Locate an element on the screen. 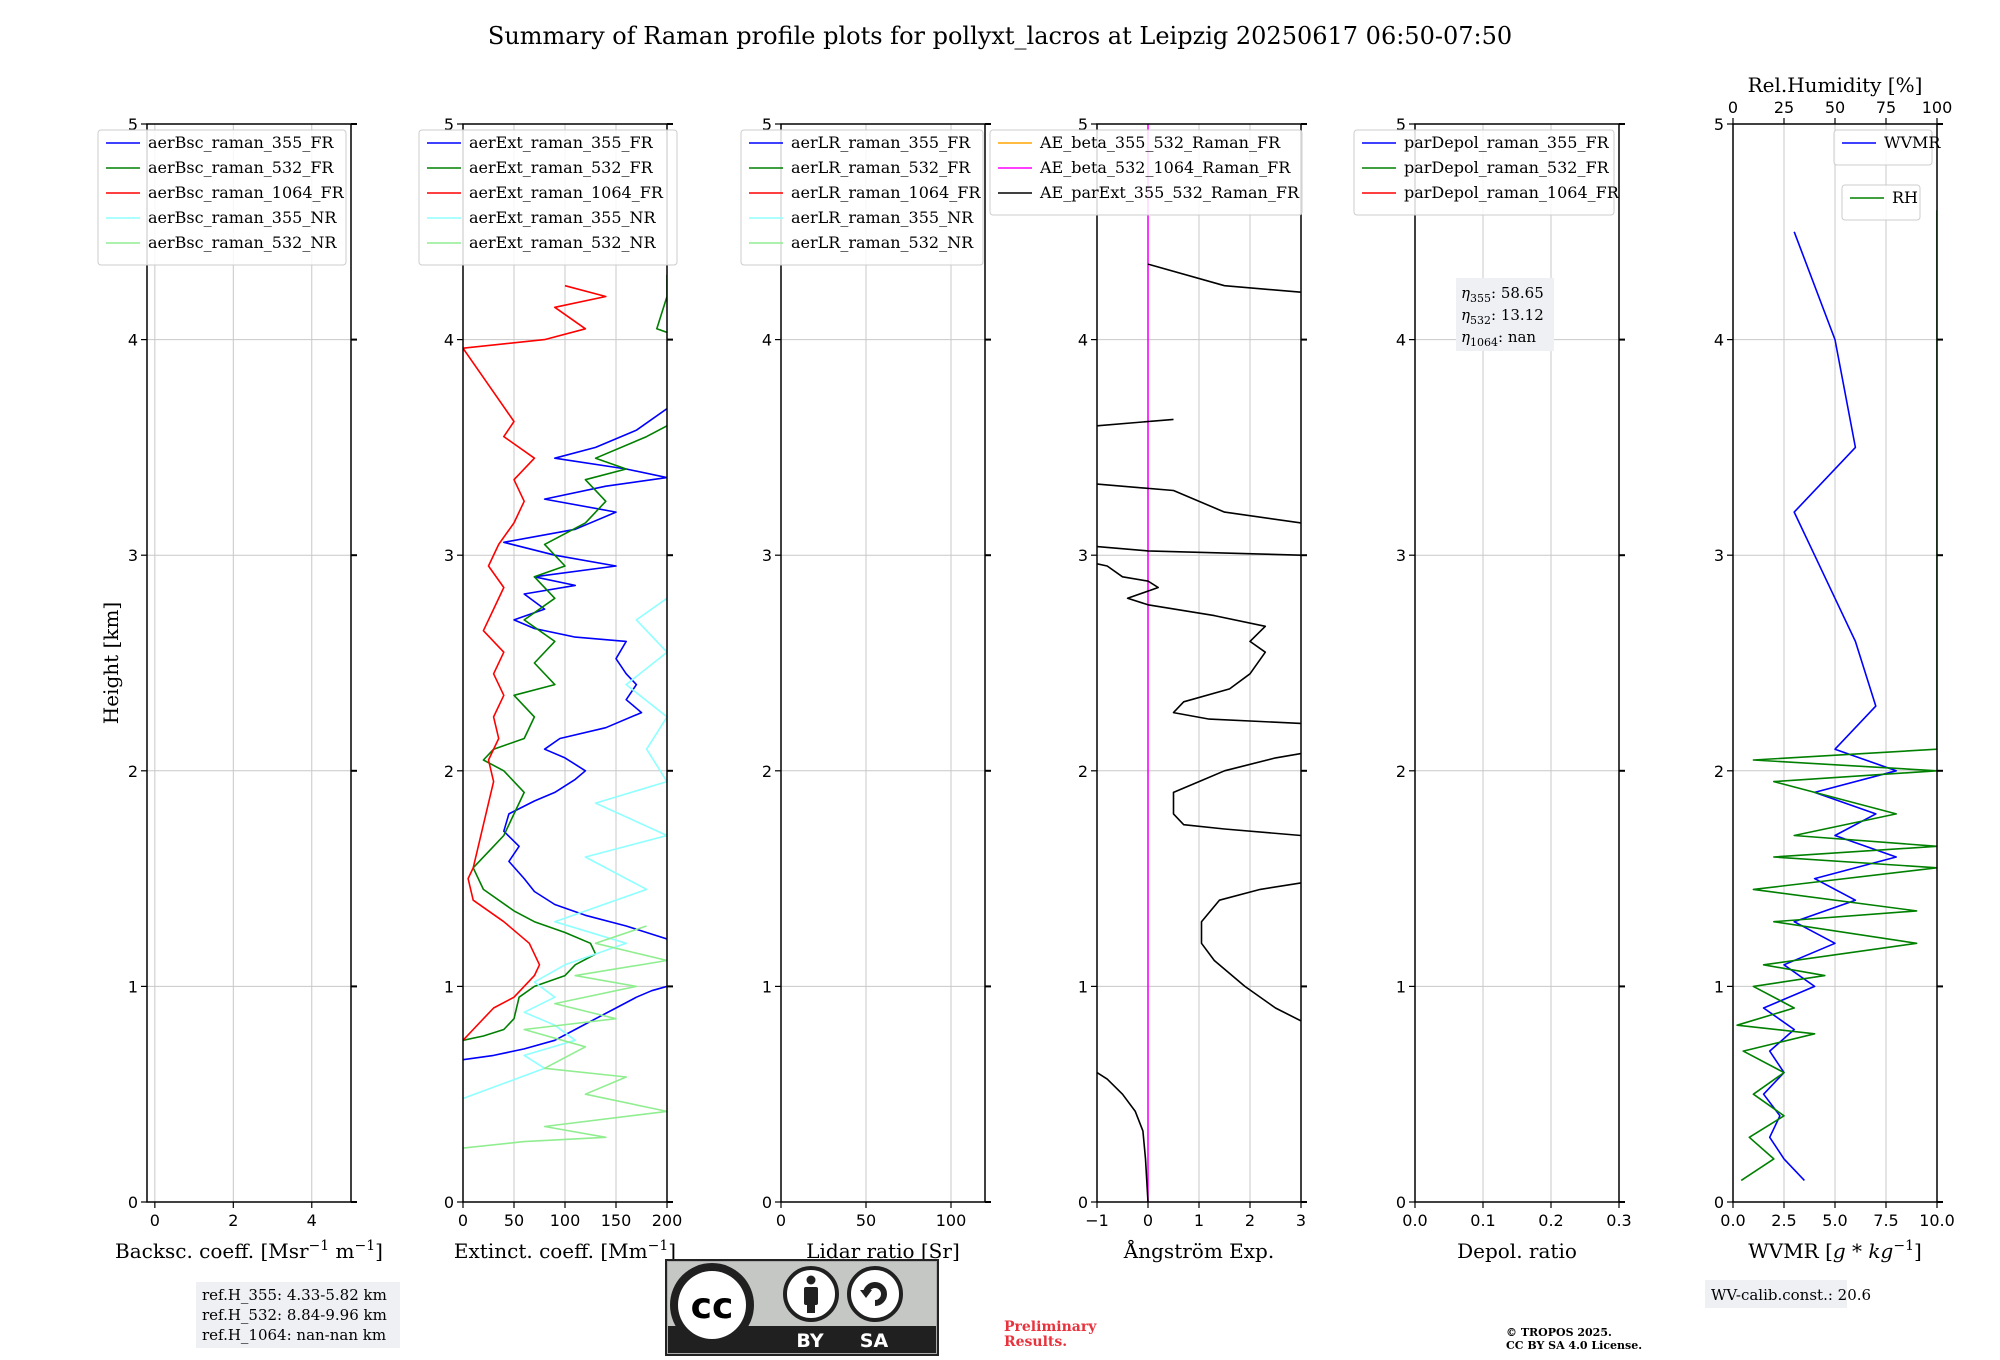 The image size is (2000, 1360). legend-label: parDepol_raman_1064_FR is located at coordinates (1512, 192).